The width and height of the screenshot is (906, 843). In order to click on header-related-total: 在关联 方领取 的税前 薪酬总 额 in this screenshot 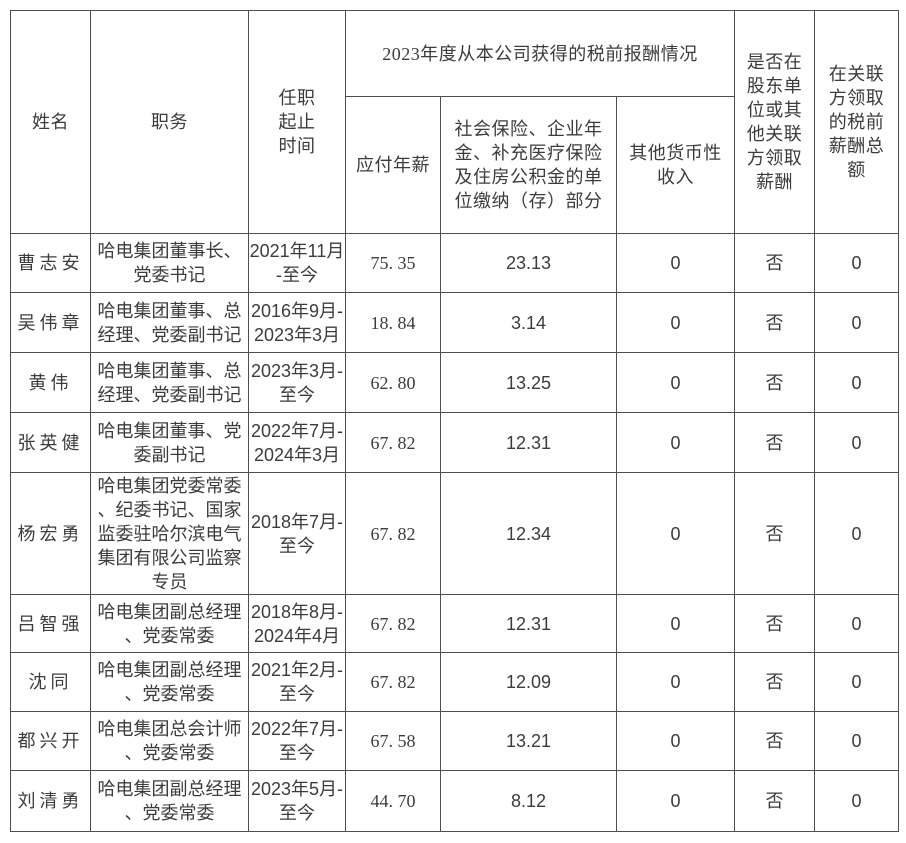, I will do `click(856, 122)`.